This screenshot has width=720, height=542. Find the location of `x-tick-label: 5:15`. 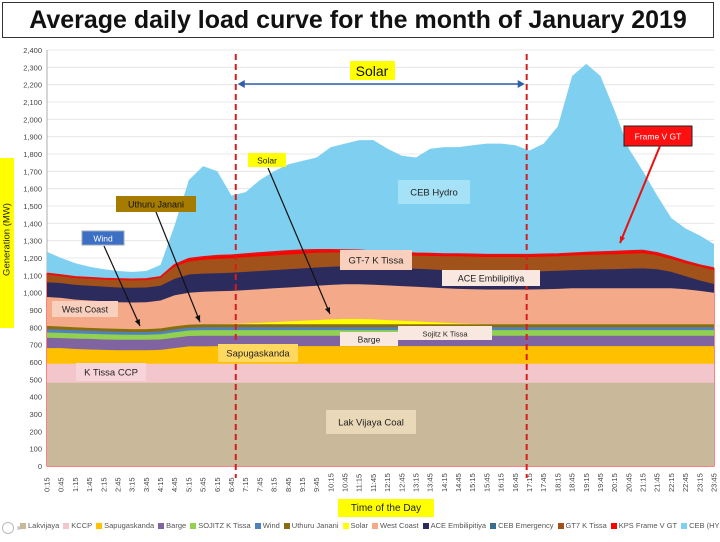

x-tick-label: 5:15 is located at coordinates (188, 484).